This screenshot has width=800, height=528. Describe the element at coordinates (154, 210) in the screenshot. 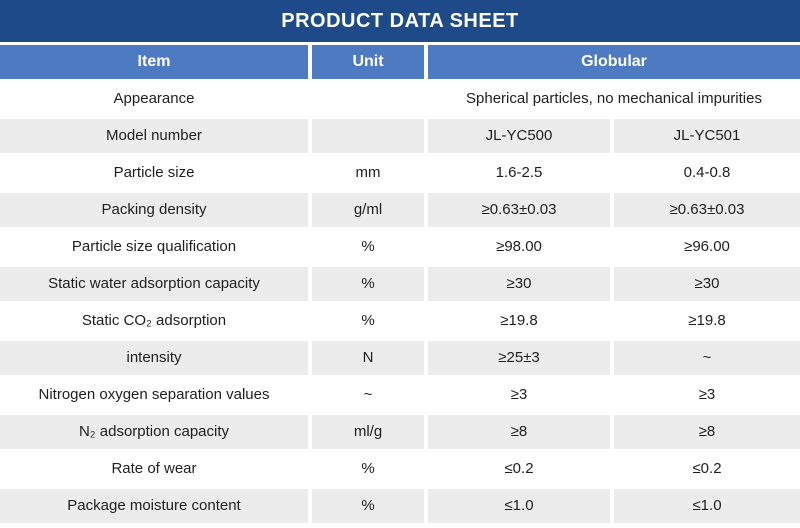

I see `row-item-label: Packing density` at that location.